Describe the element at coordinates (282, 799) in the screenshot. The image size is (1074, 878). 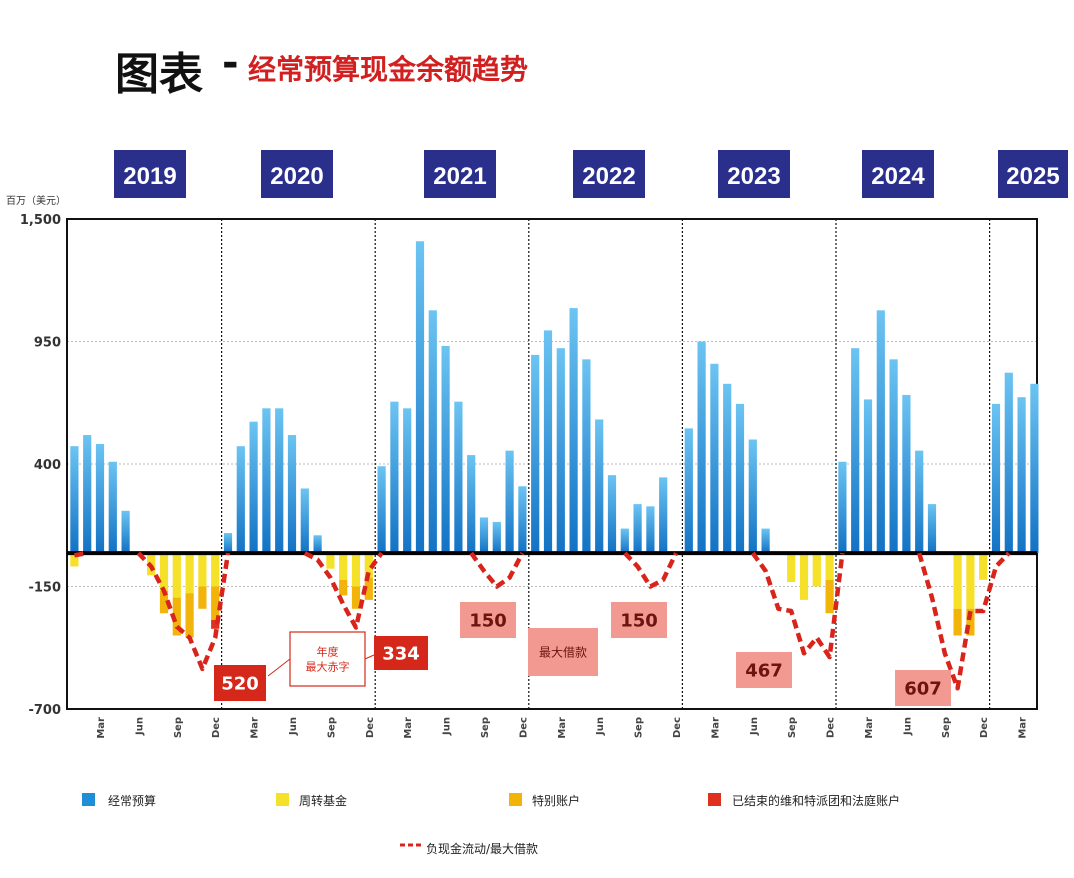
I see `legend-swatch-working-capital` at that location.